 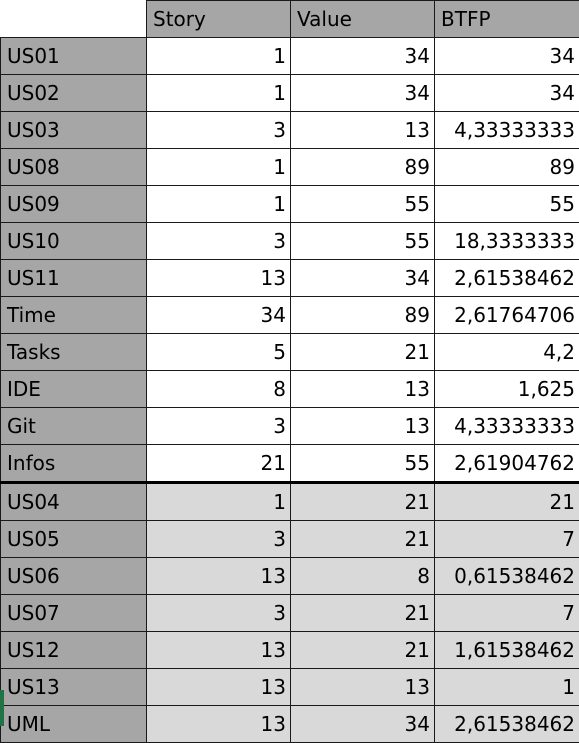 What do you see at coordinates (219, 352) in the screenshot?
I see `story-cell: 5` at bounding box center [219, 352].